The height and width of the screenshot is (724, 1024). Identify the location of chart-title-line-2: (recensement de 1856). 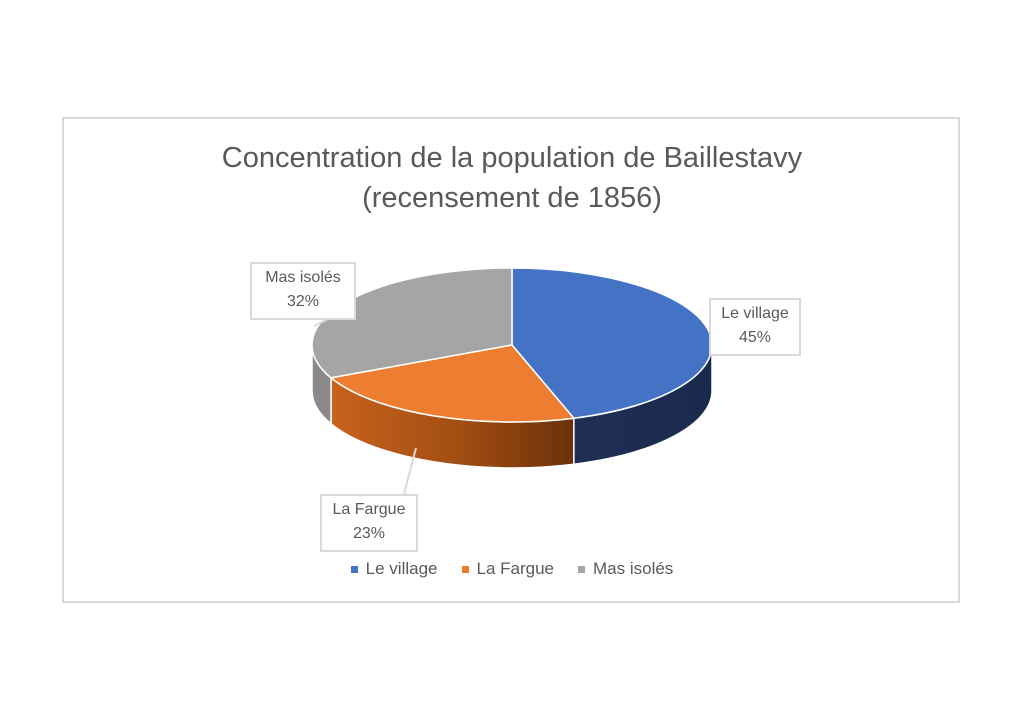
(512, 198).